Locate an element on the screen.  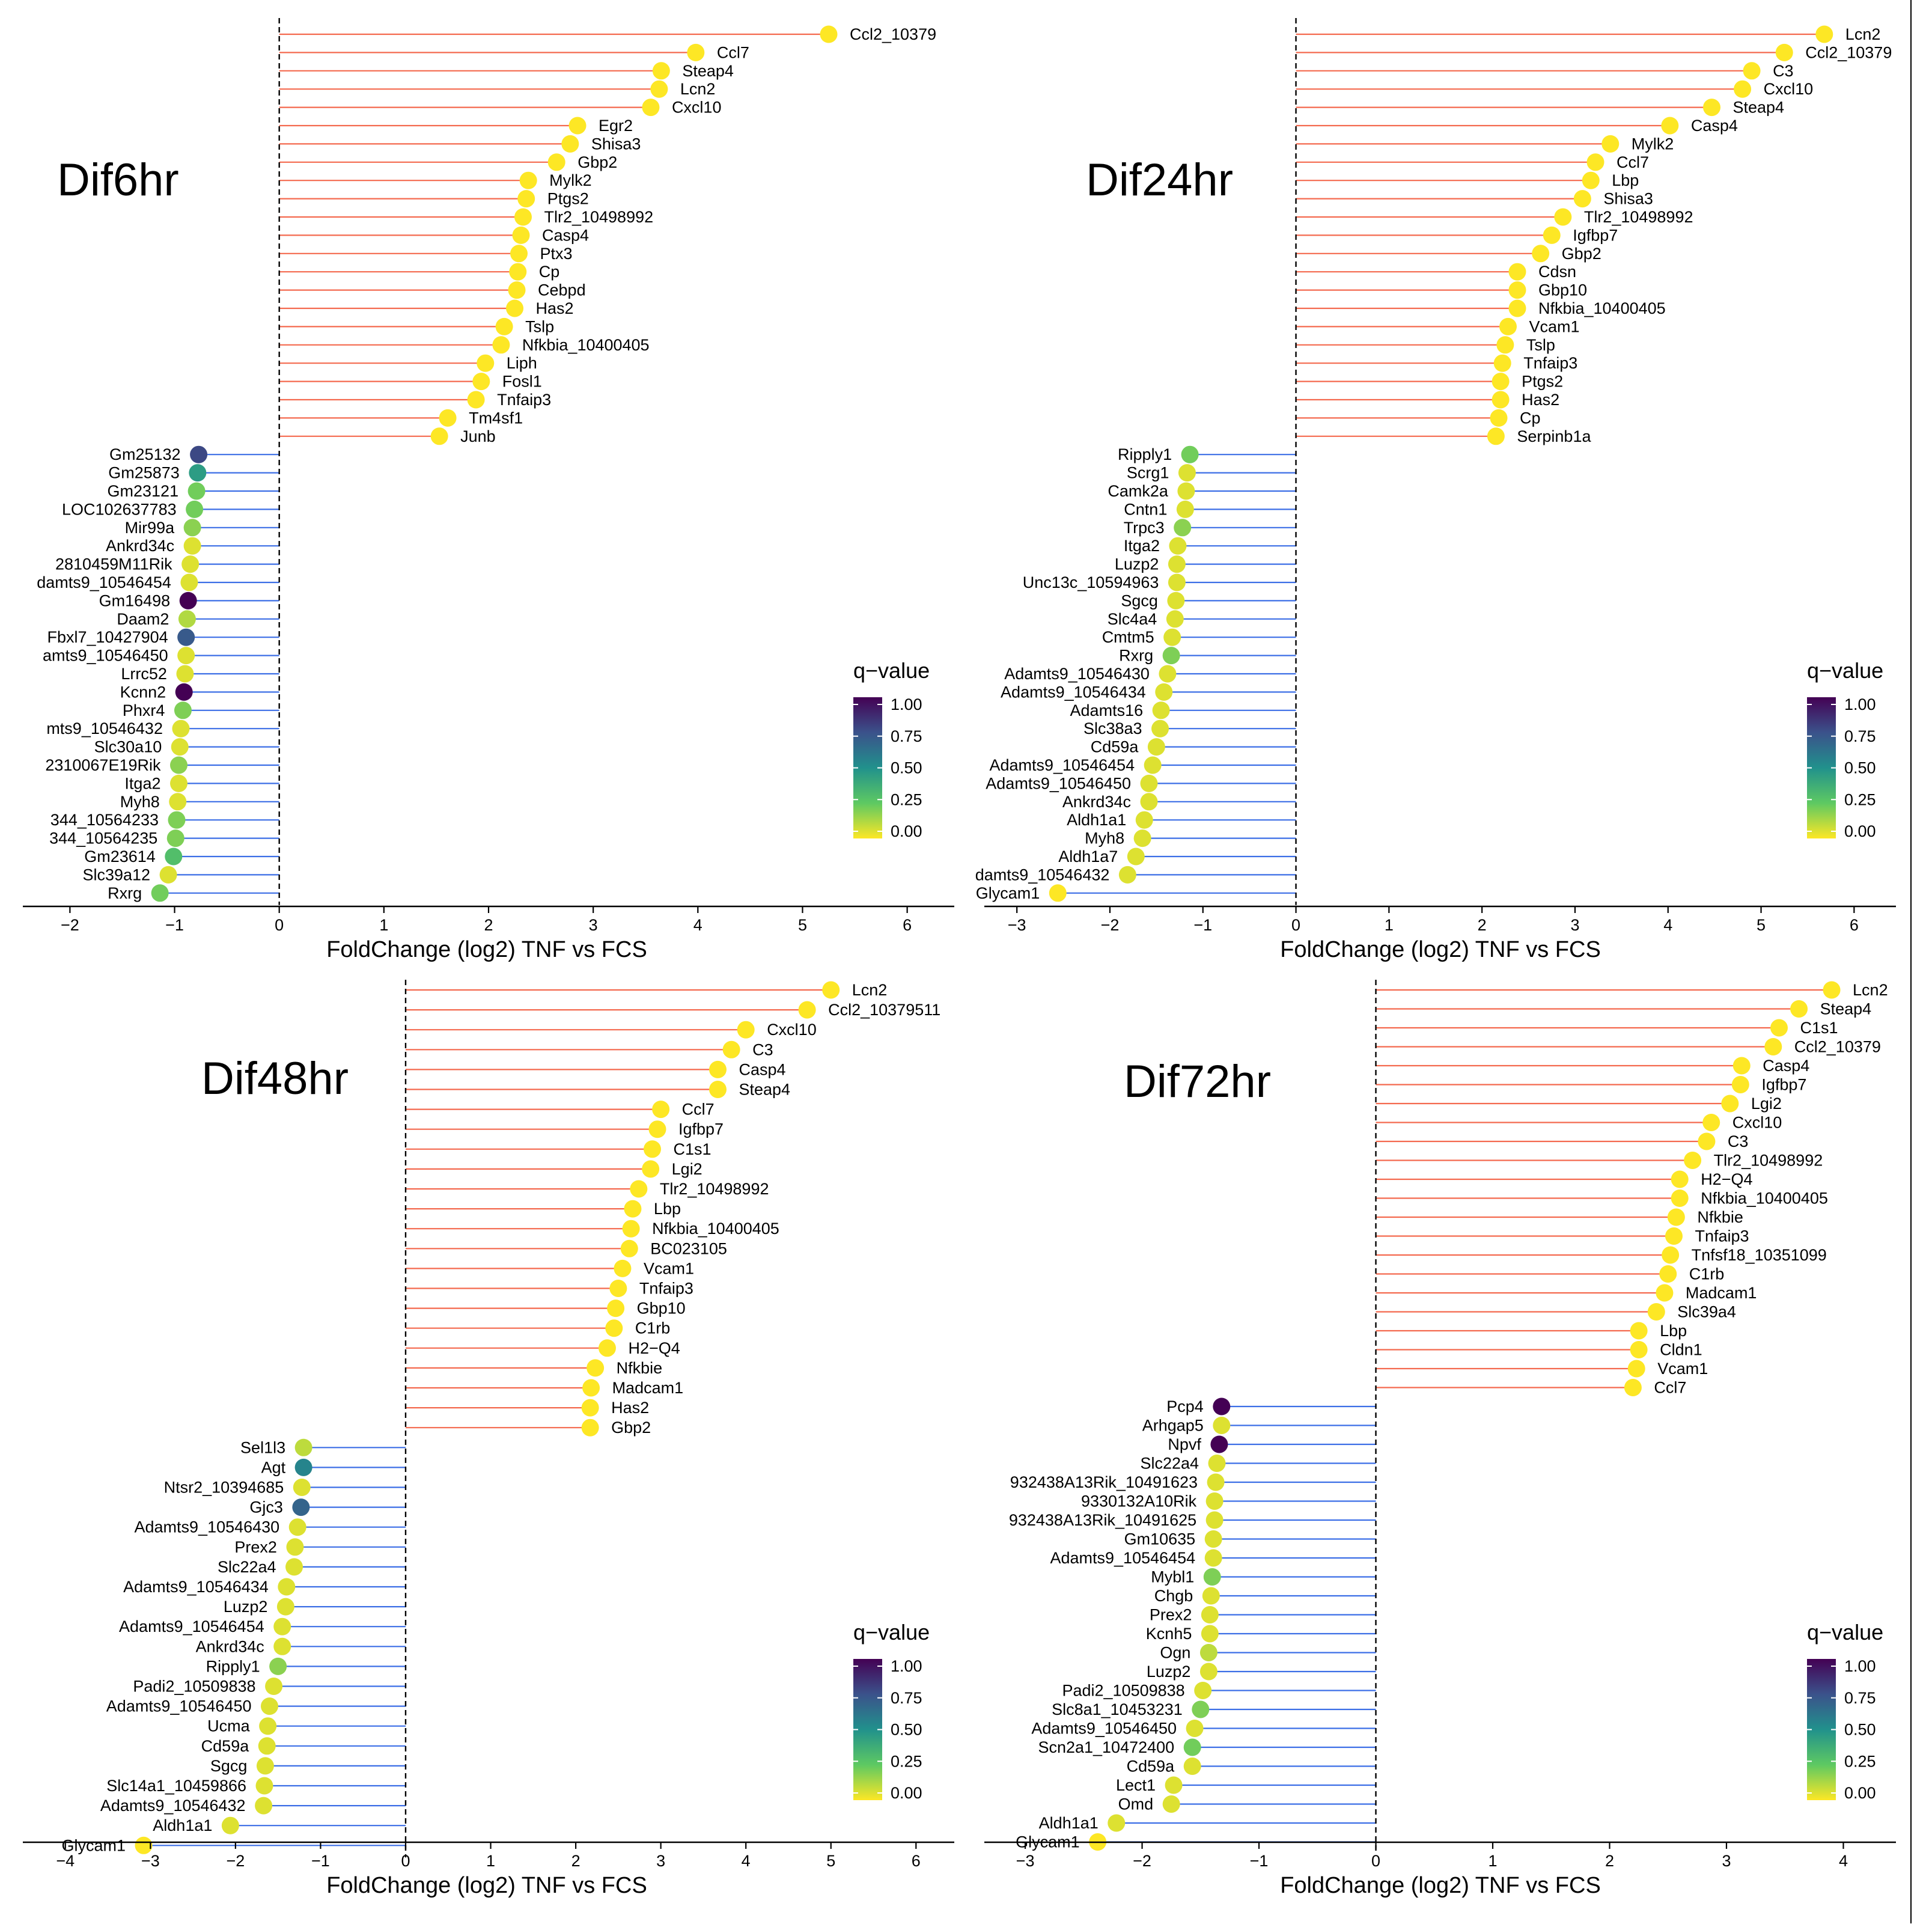
gene-label: Mybl1 is located at coordinates (1172, 1577).